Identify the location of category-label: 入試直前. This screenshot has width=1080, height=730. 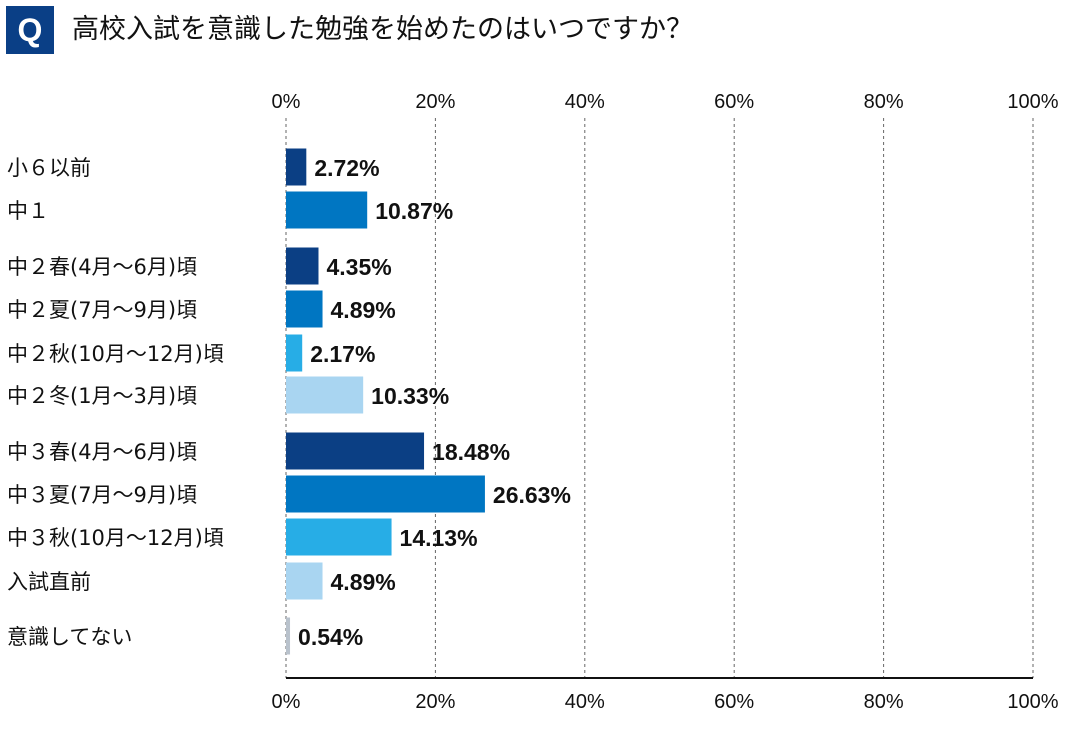
(49, 582).